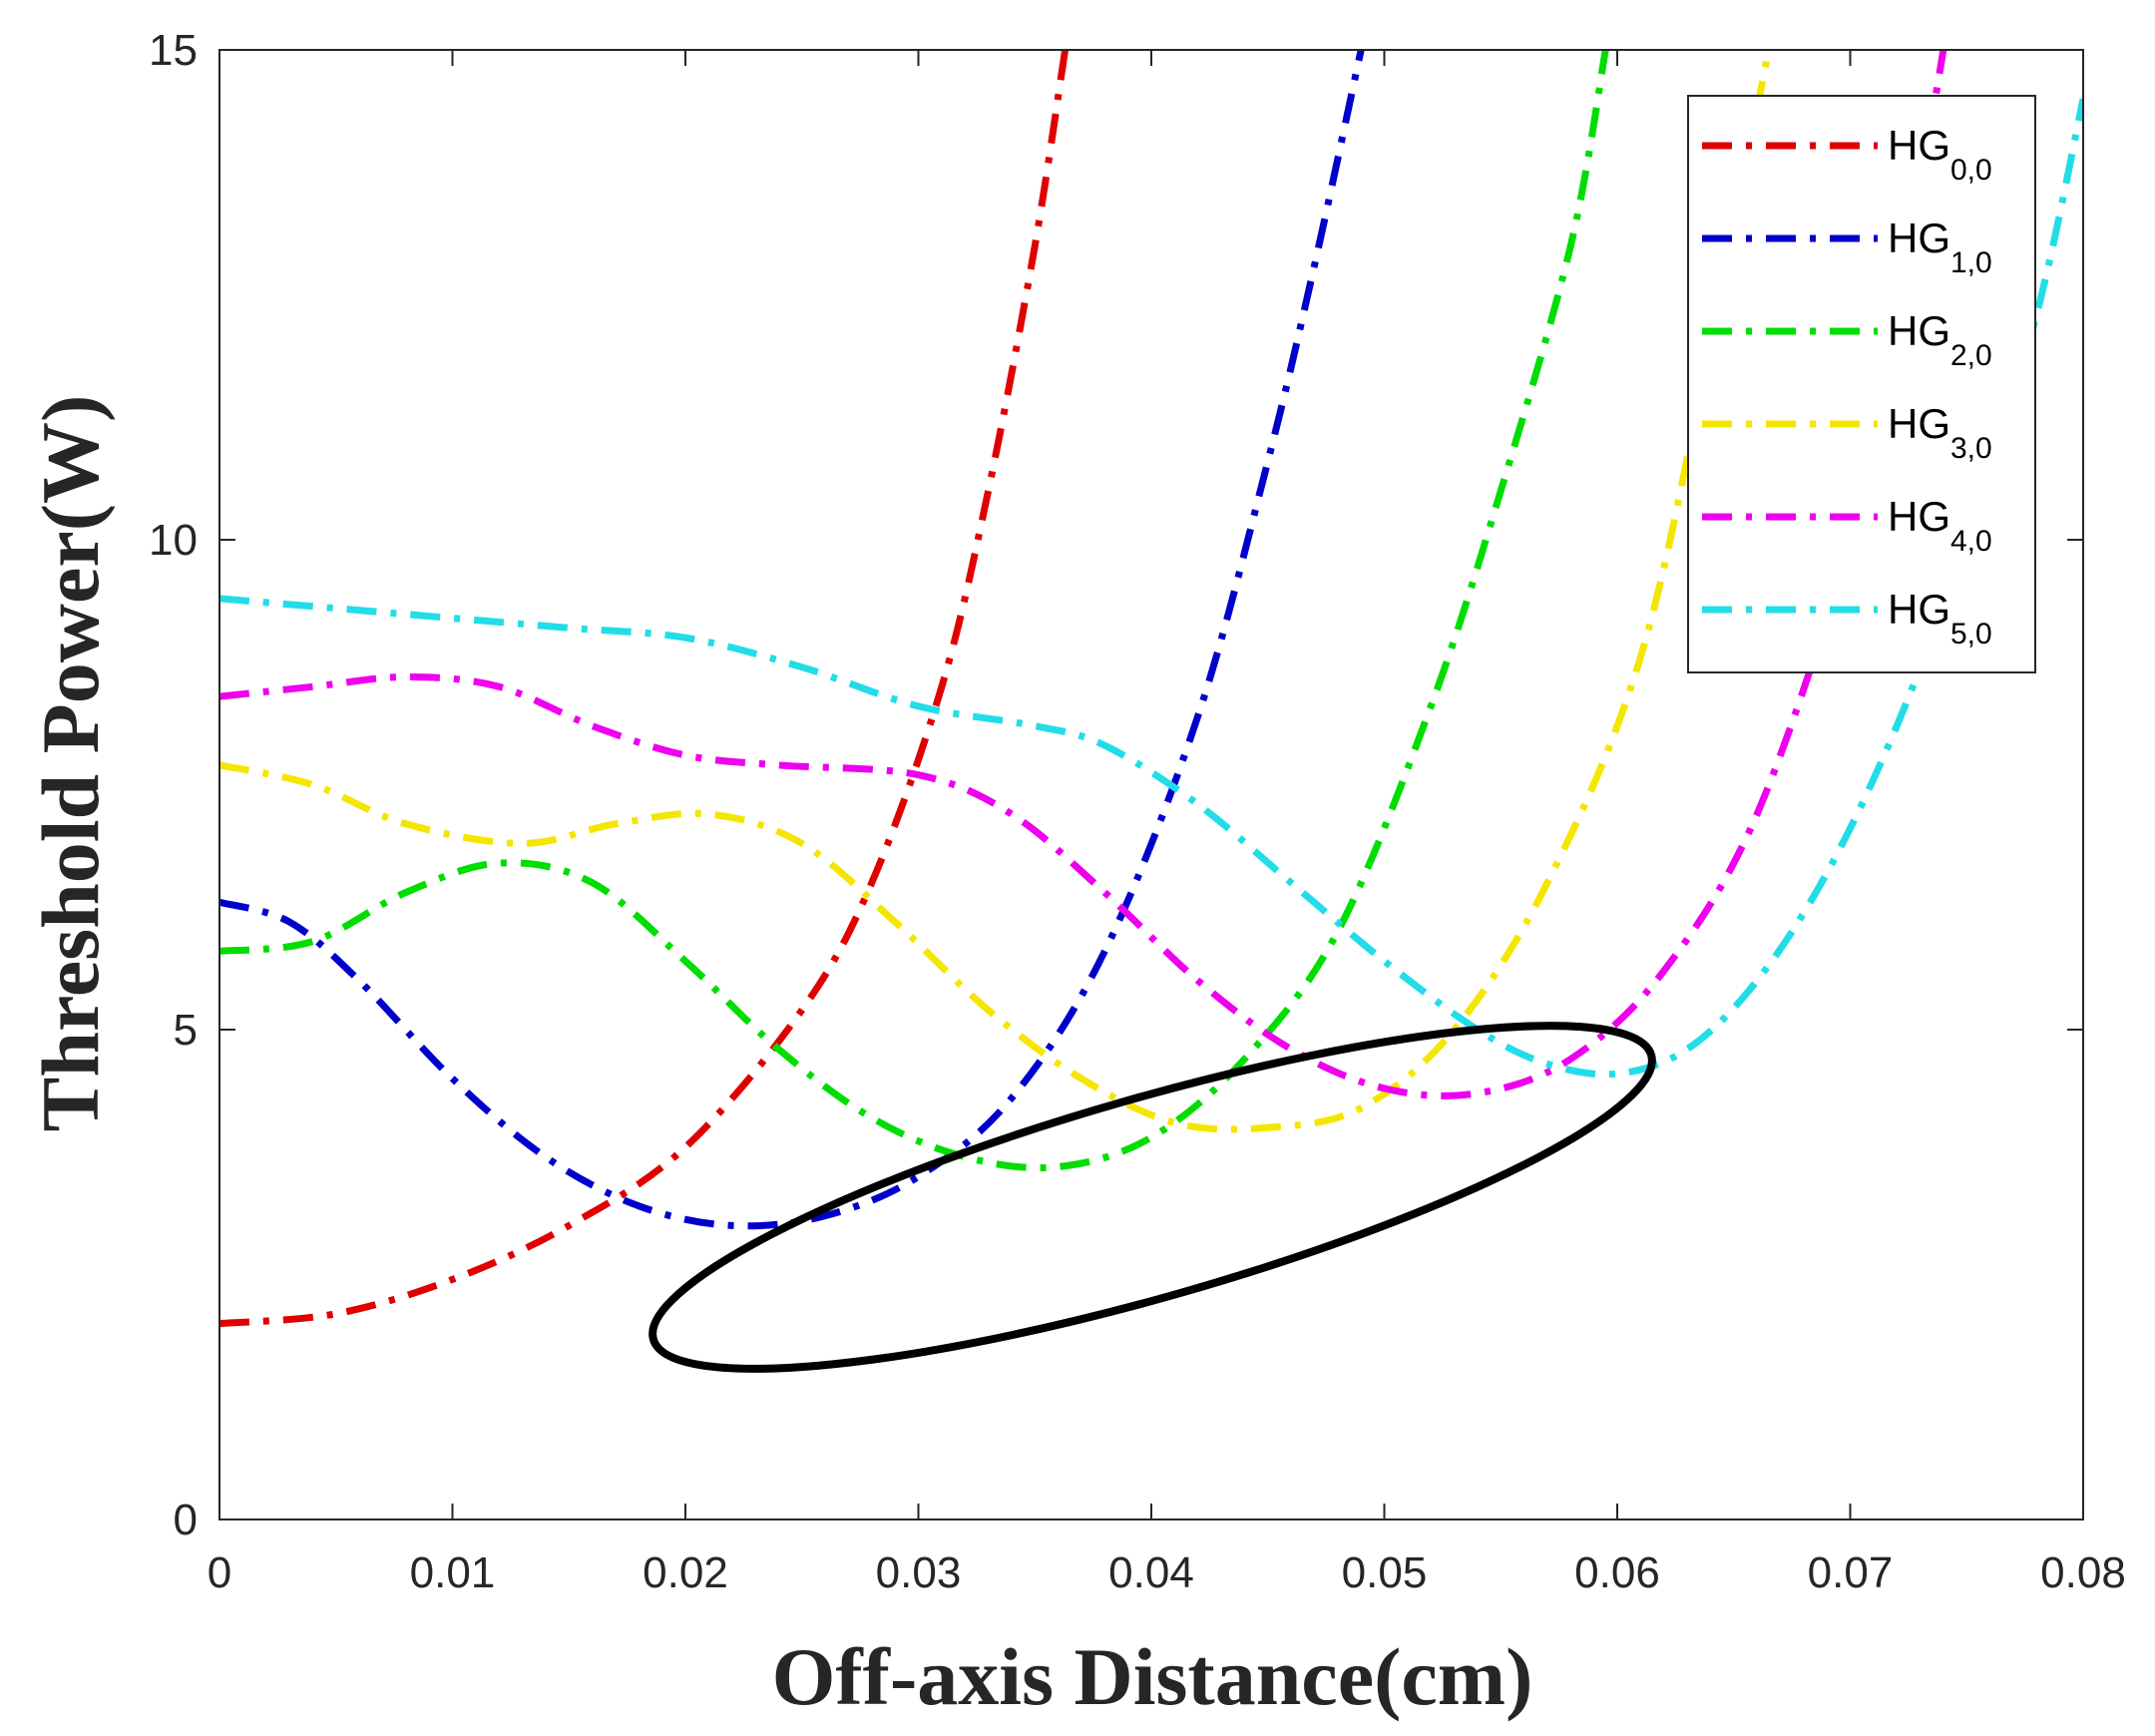 Image resolution: width=2155 pixels, height=1736 pixels. What do you see at coordinates (2083, 1572) in the screenshot?
I see `x-tick-label: 0.08` at bounding box center [2083, 1572].